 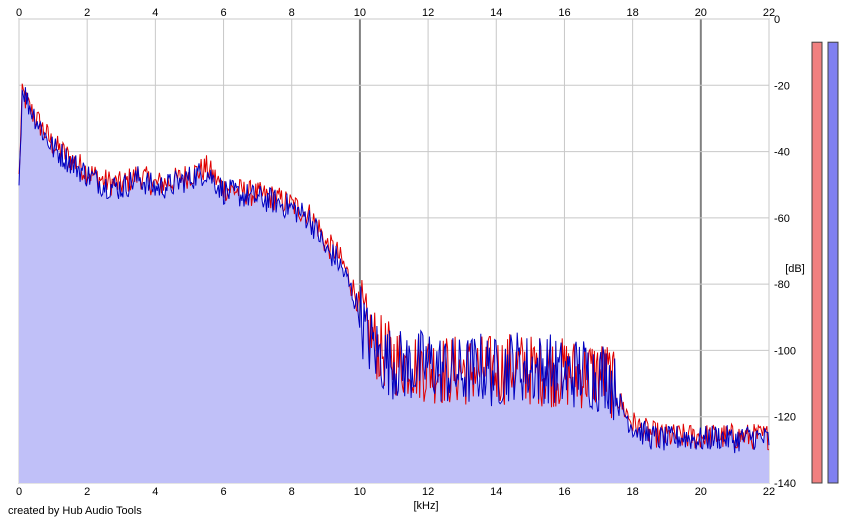 I want to click on x-tick-label-bottom: 4, so click(x=155, y=492).